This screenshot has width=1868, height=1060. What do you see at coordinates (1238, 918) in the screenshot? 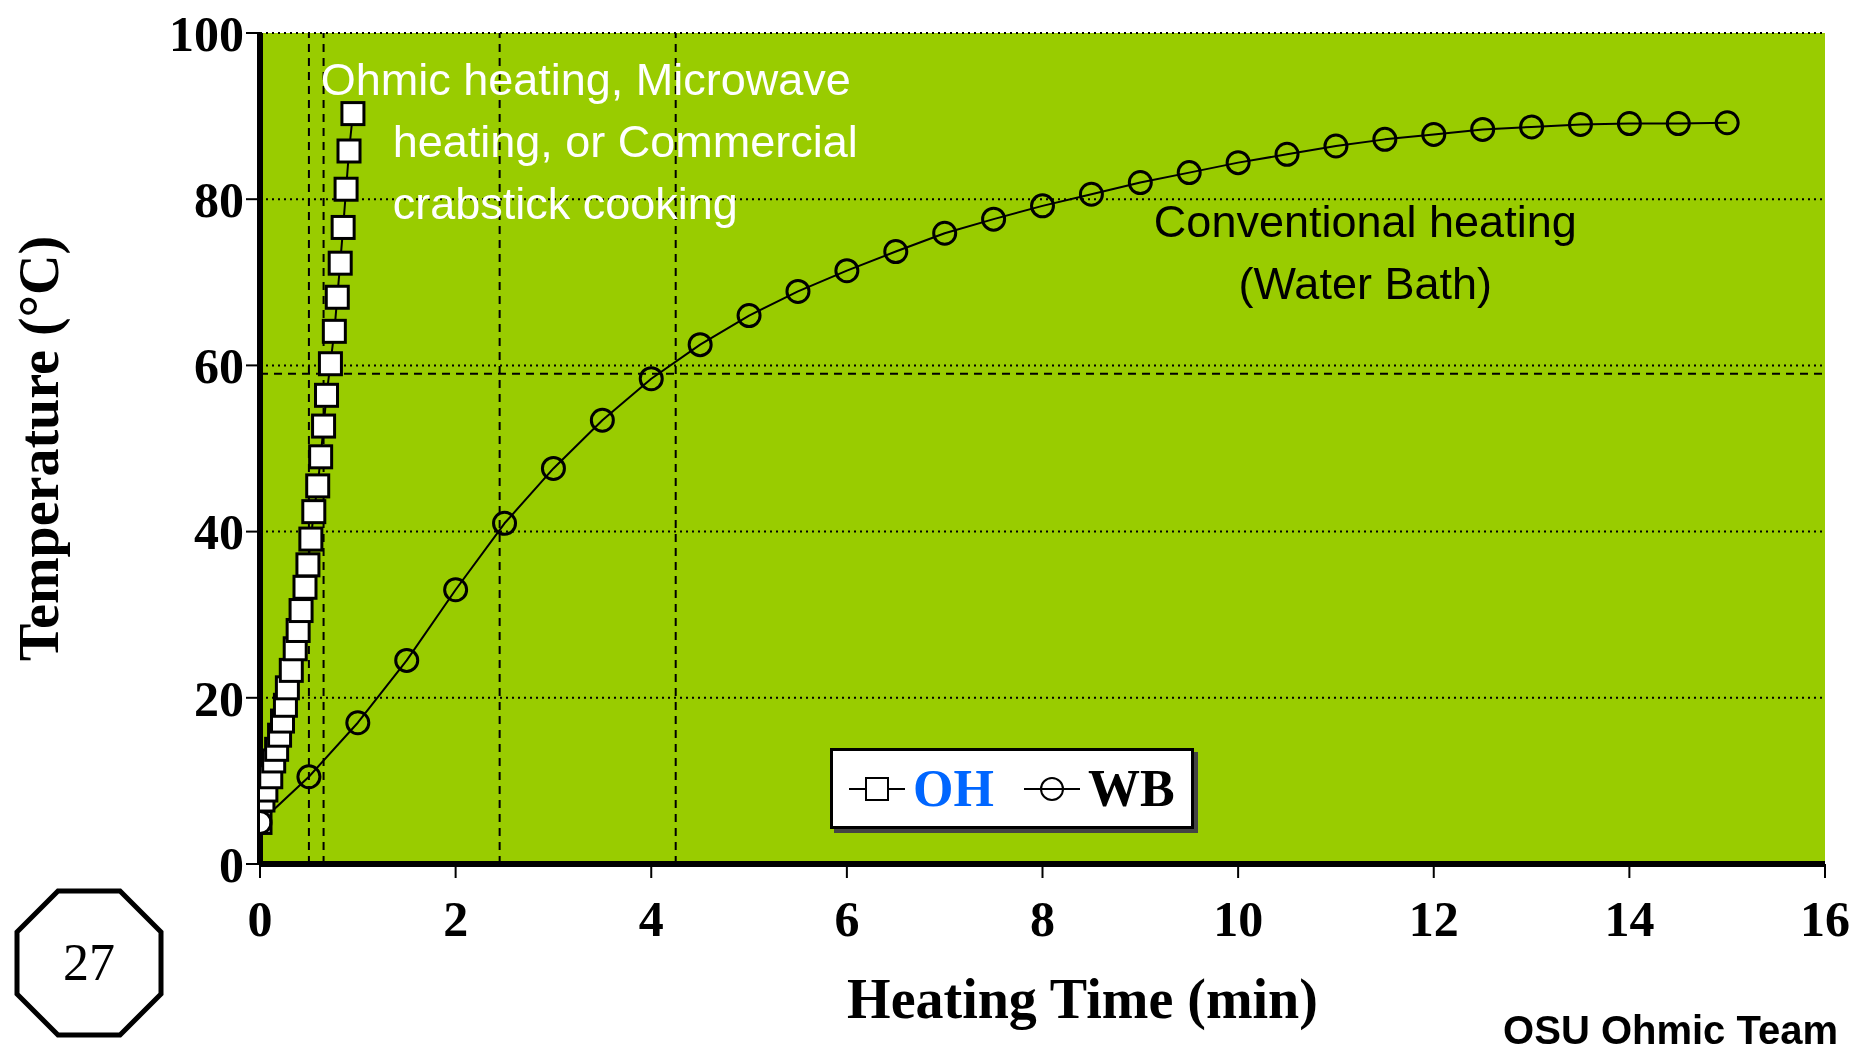
I see `x-tick-label: 10` at bounding box center [1238, 918].